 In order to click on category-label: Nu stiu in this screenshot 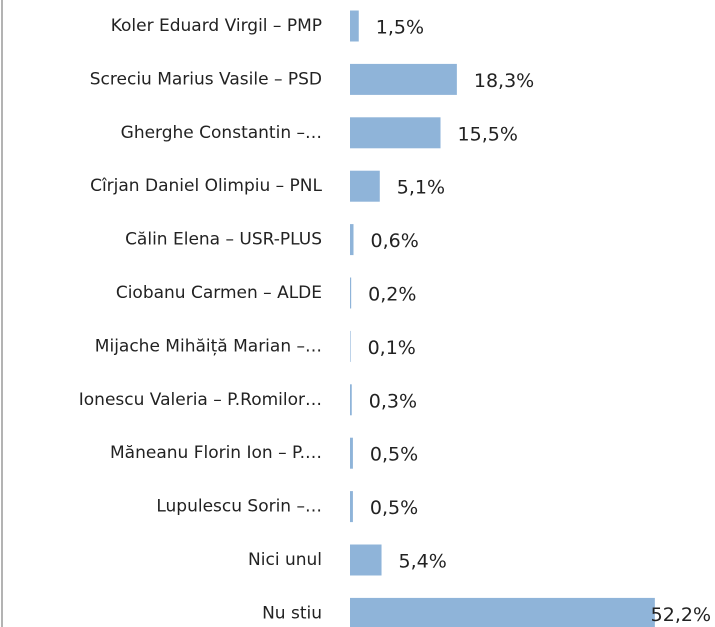, I will do `click(292, 613)`.